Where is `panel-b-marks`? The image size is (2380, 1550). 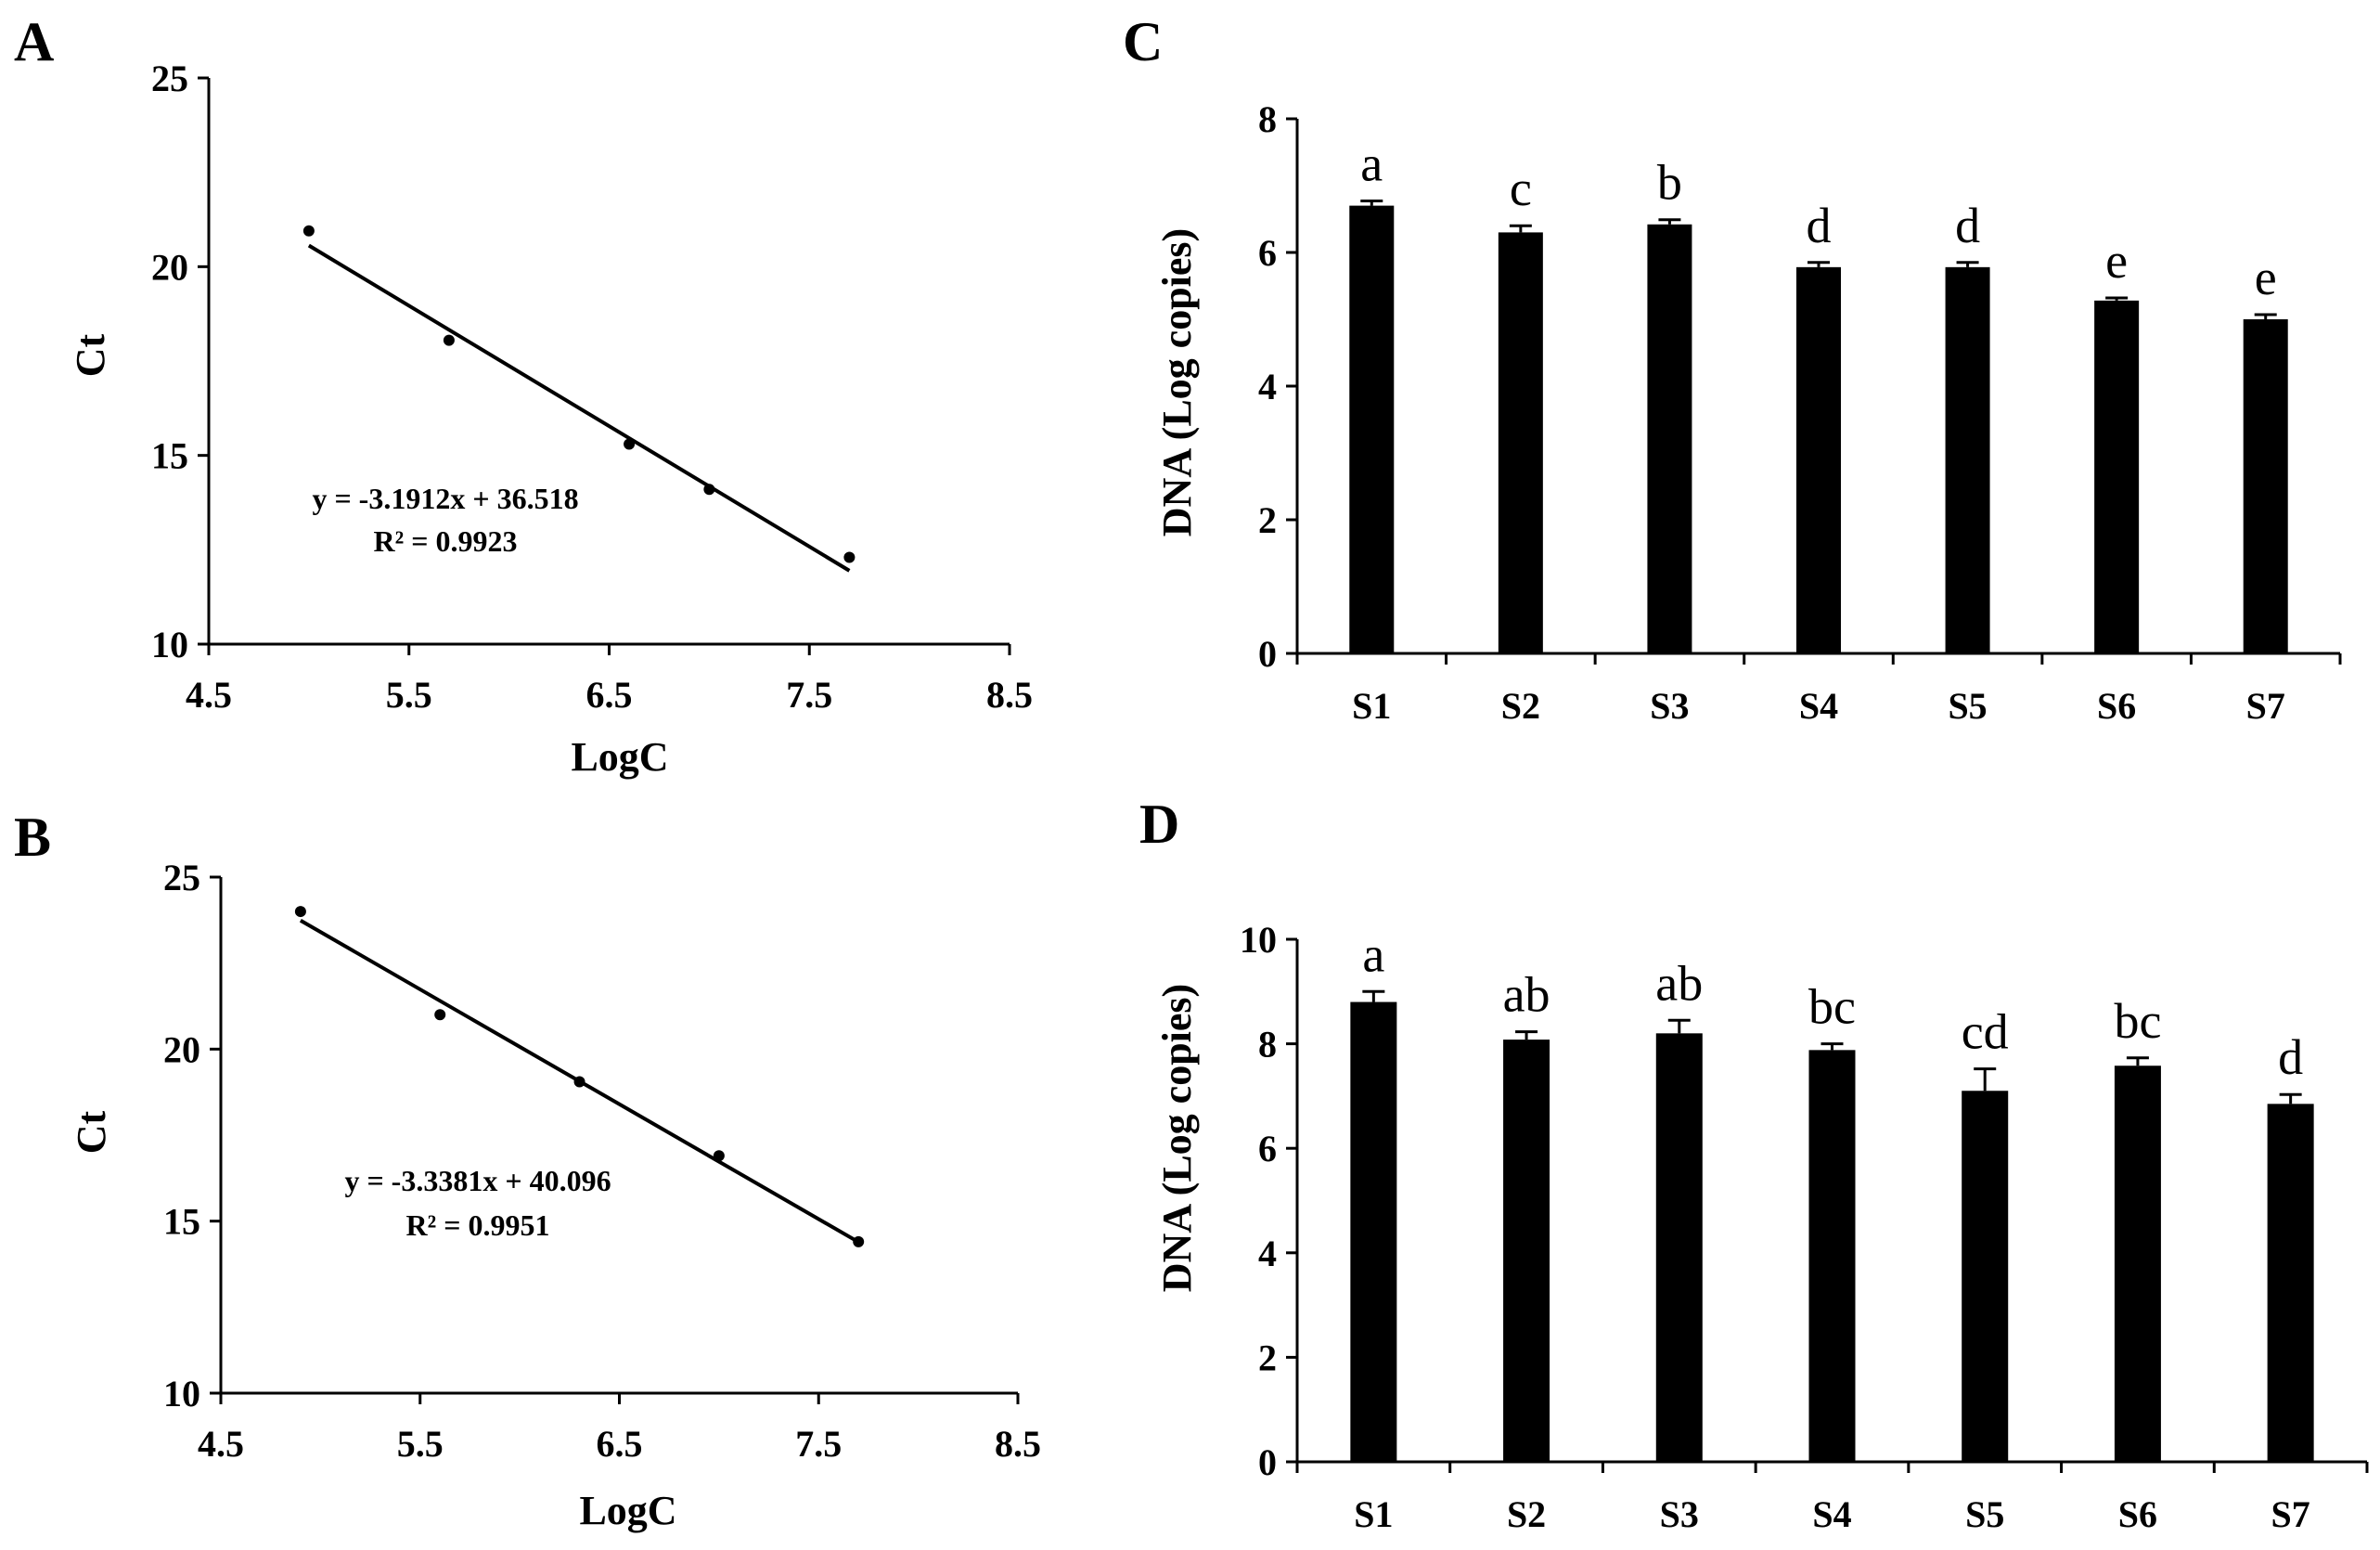
panel-b-marks is located at coordinates (579, 1076).